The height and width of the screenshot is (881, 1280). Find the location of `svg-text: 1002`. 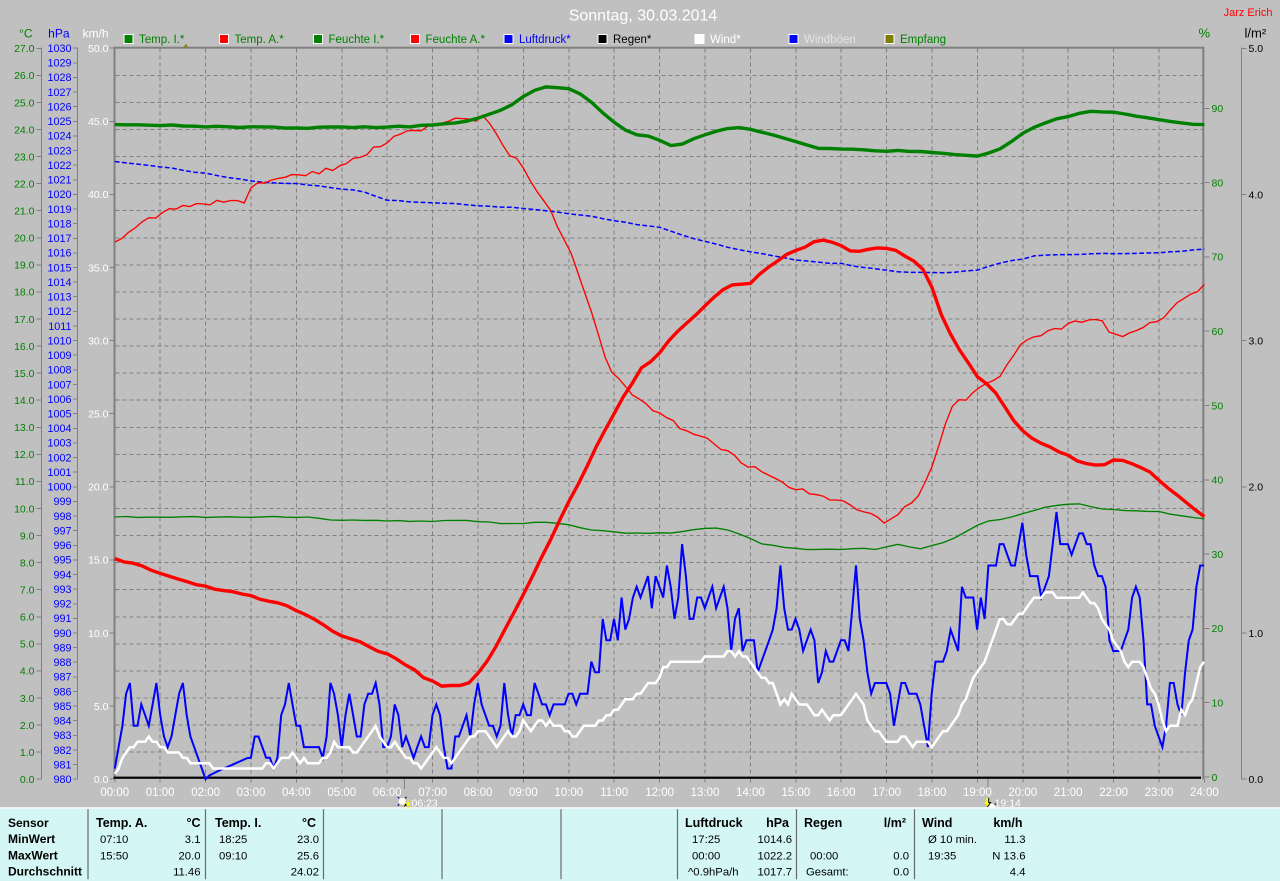

svg-text: 1002 is located at coordinates (59, 458).